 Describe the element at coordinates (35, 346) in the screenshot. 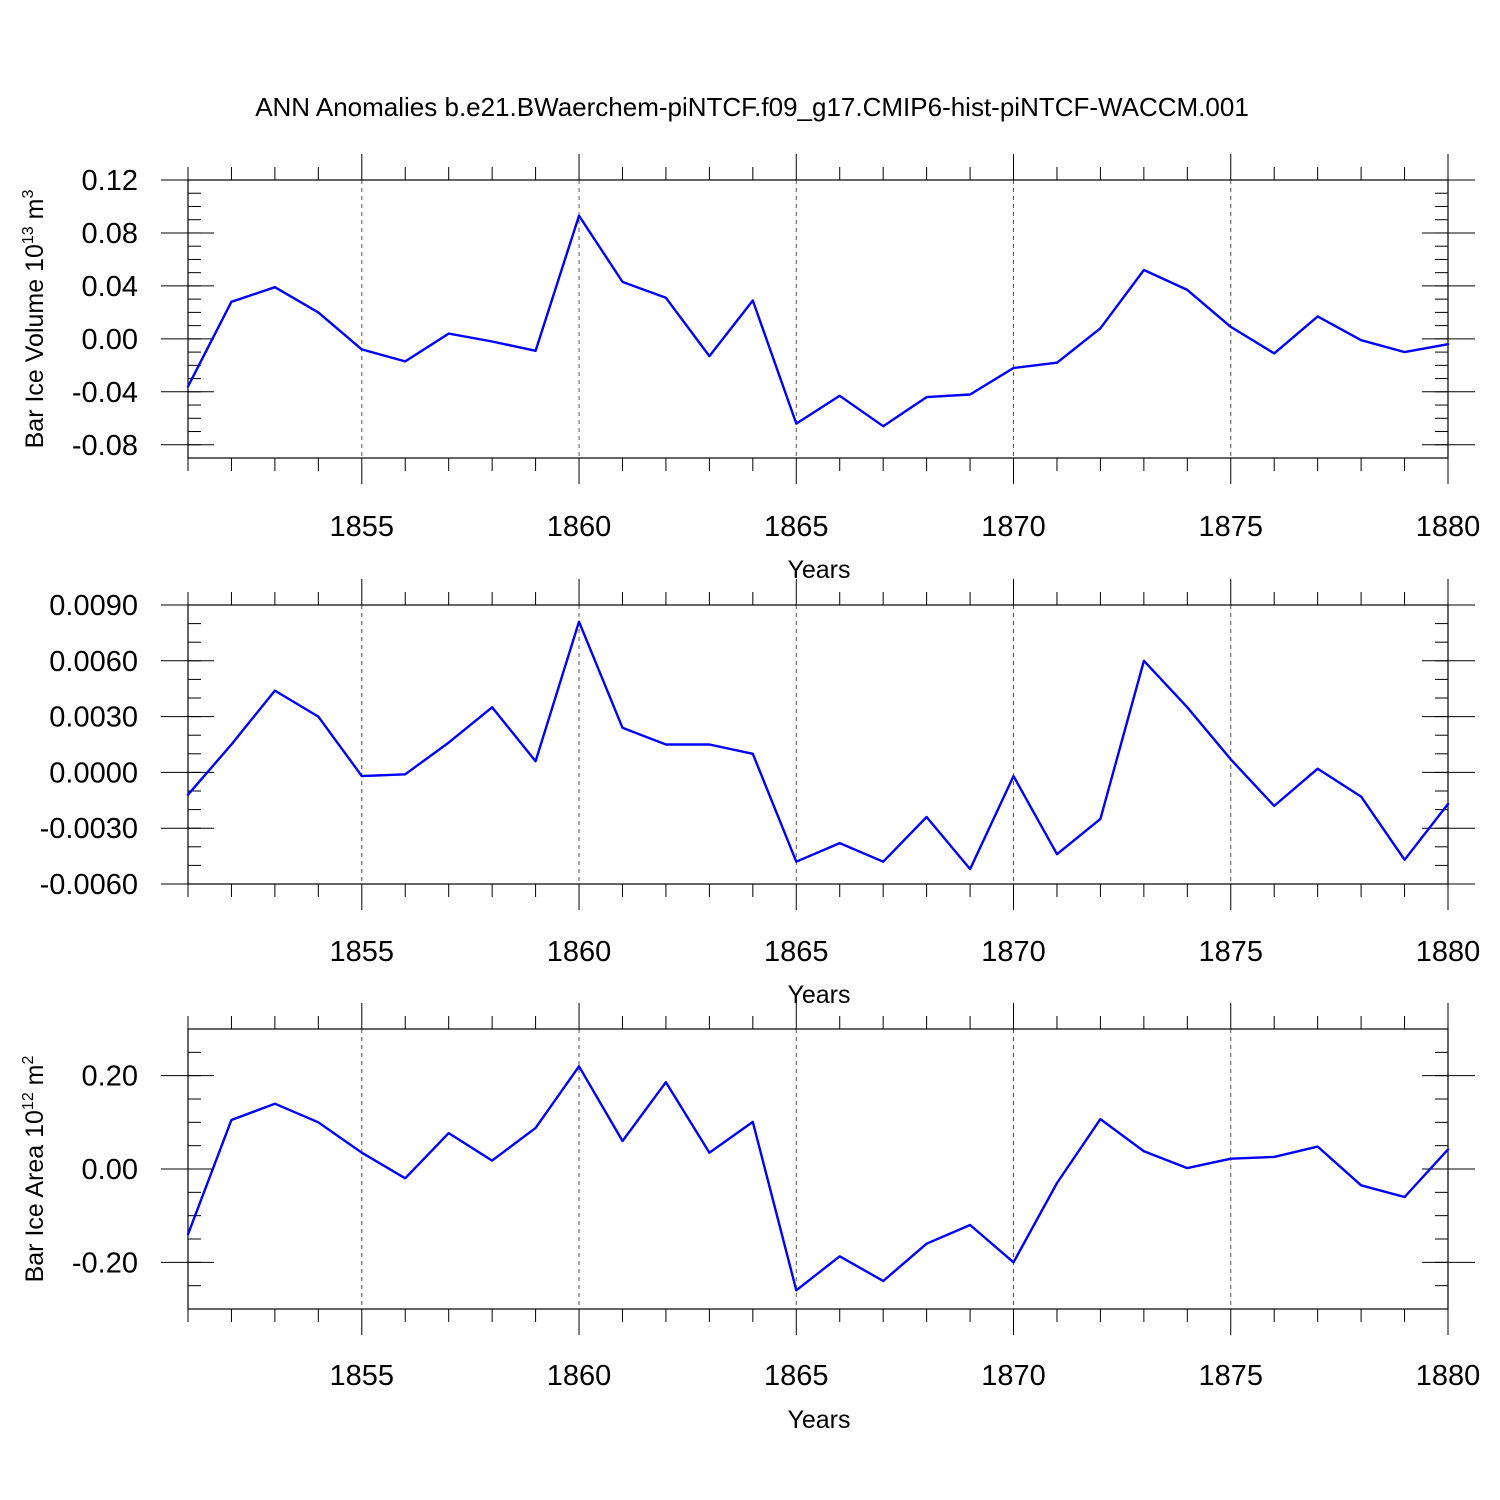

I see `y-axis-title-text: Bar Ice Volume 10` at that location.